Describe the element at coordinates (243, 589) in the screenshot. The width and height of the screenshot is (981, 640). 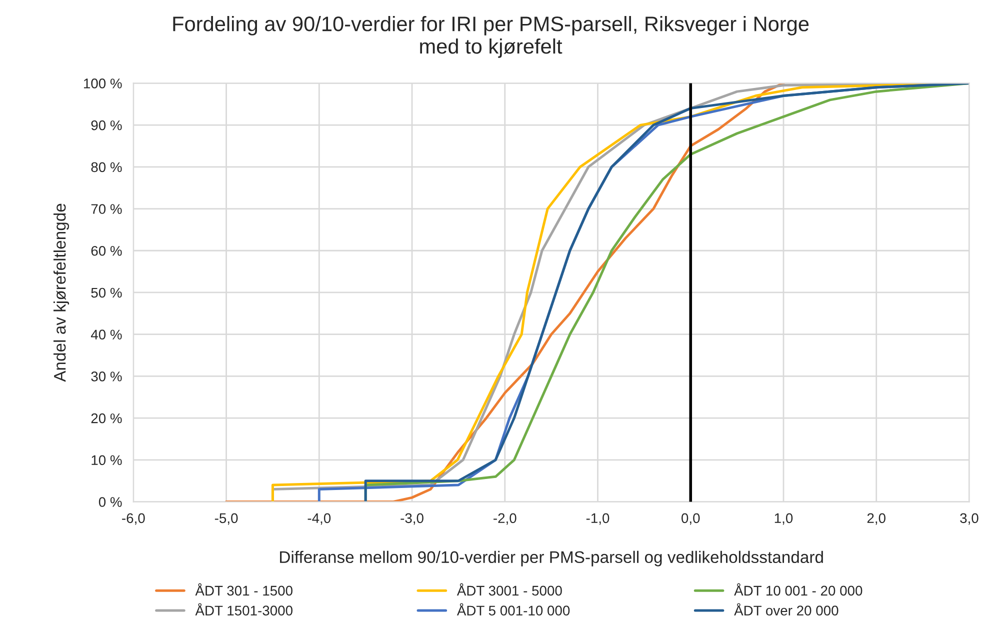
I see `legend-label: ÅDT 301 - 1500` at that location.